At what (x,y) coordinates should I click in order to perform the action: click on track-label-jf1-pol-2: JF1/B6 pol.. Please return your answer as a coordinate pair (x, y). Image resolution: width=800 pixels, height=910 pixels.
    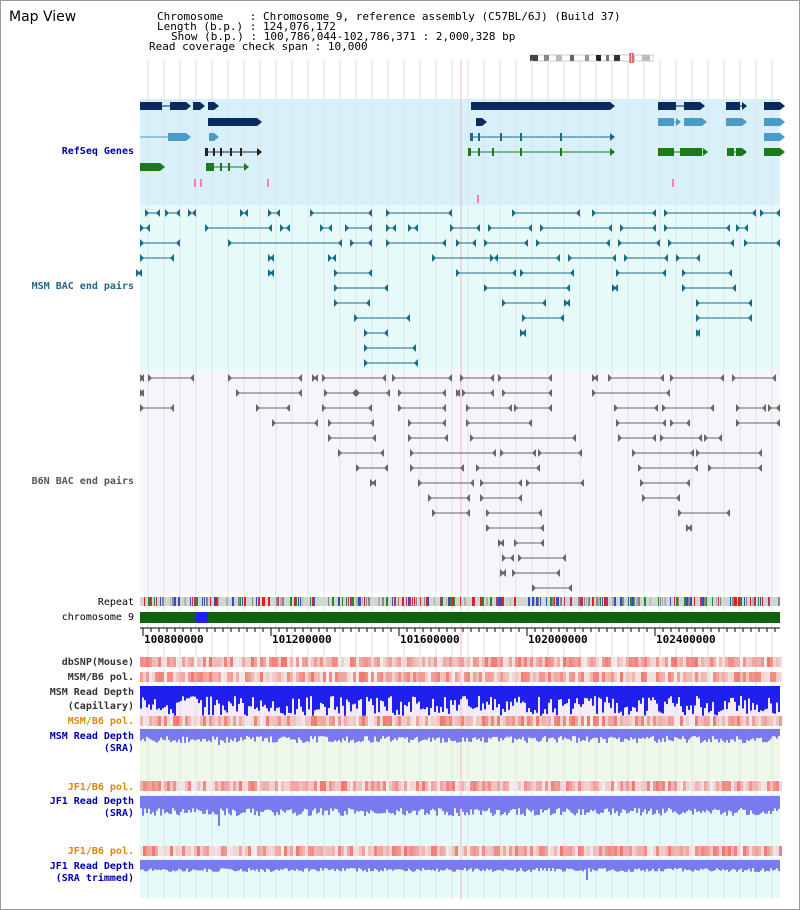
    Looking at the image, I should click on (100, 851).